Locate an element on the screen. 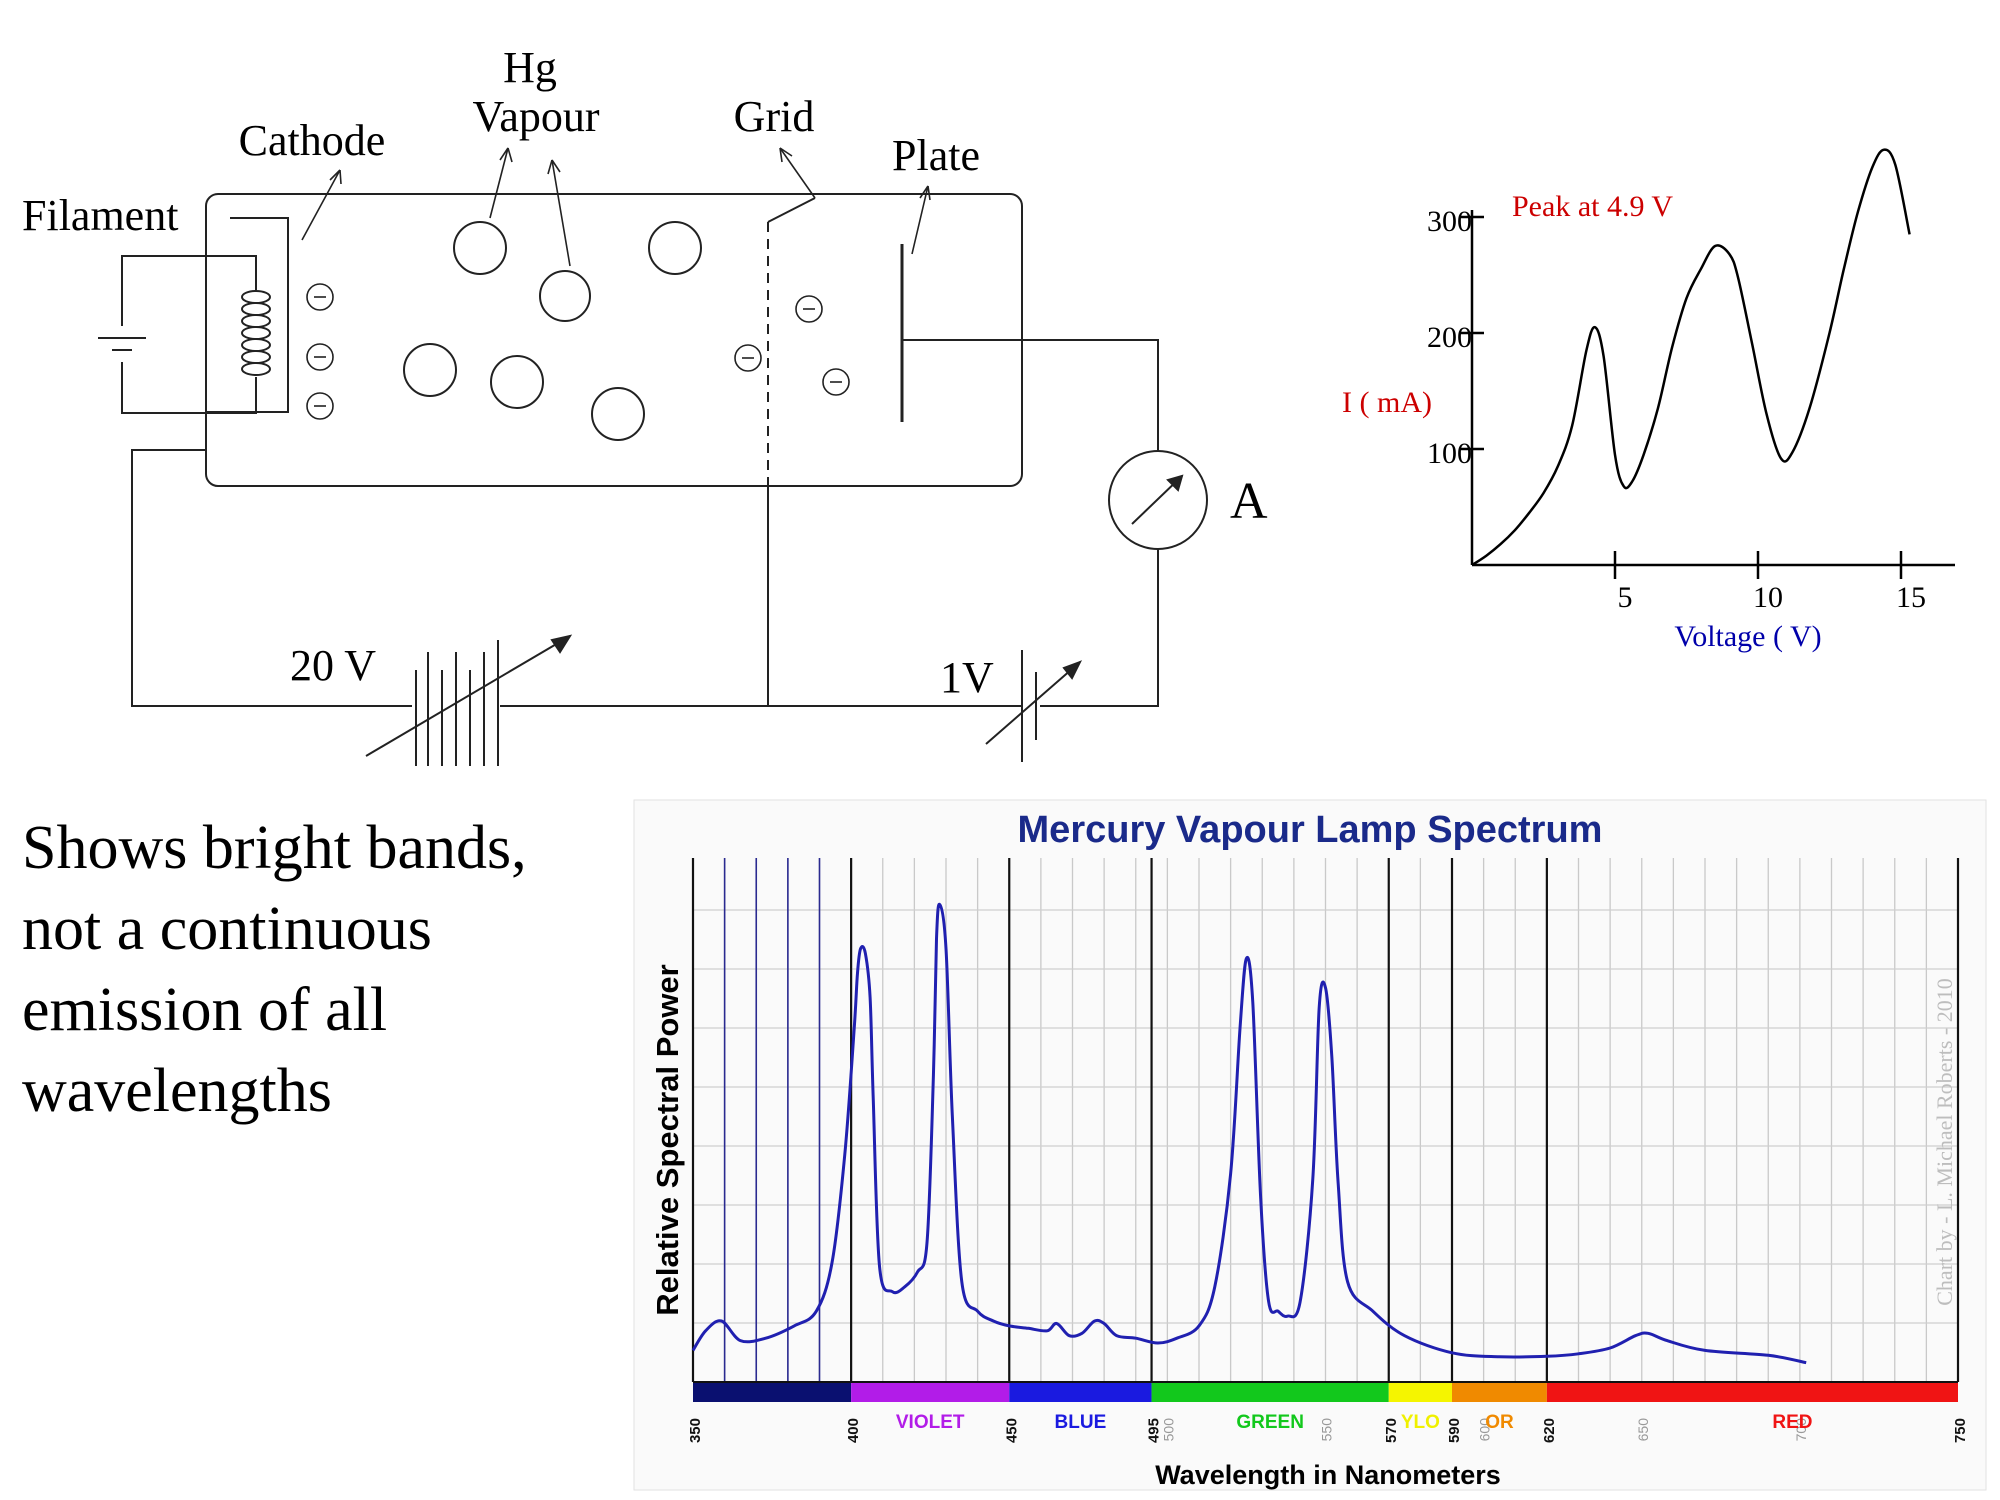 The image size is (2000, 1500). battery-1v-icon is located at coordinates (1034, 706).